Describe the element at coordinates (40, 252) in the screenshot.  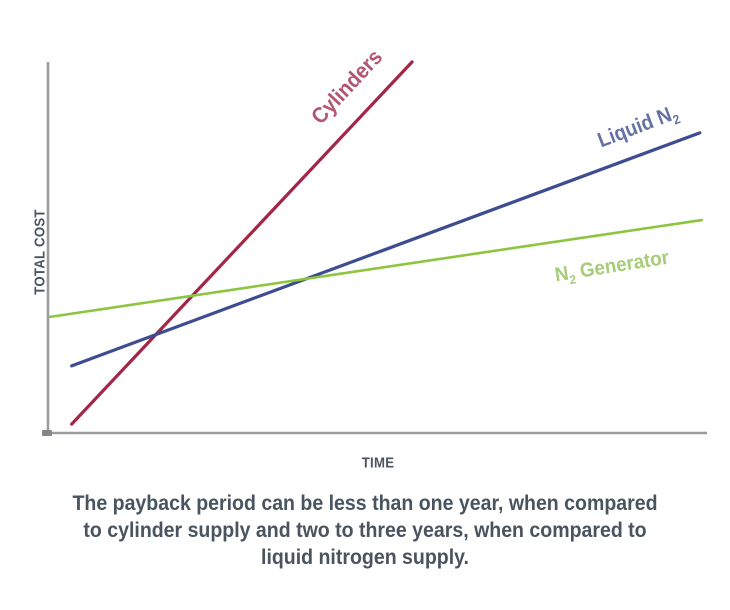
I see `y-axis-title: TOTAL COST` at that location.